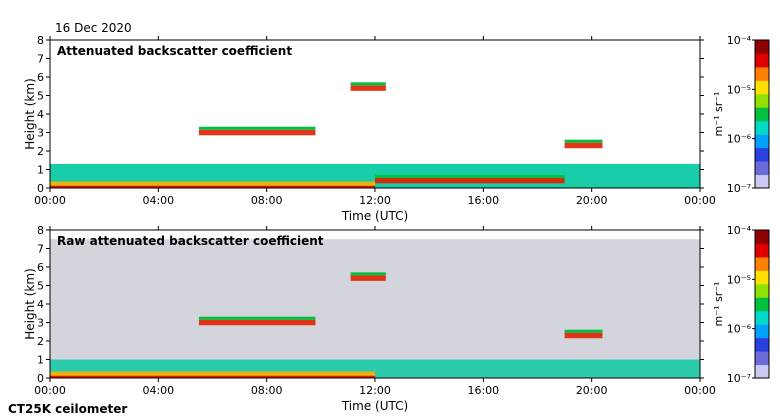  I want to click on footer-label: CT25K ceilometer, so click(67, 409).